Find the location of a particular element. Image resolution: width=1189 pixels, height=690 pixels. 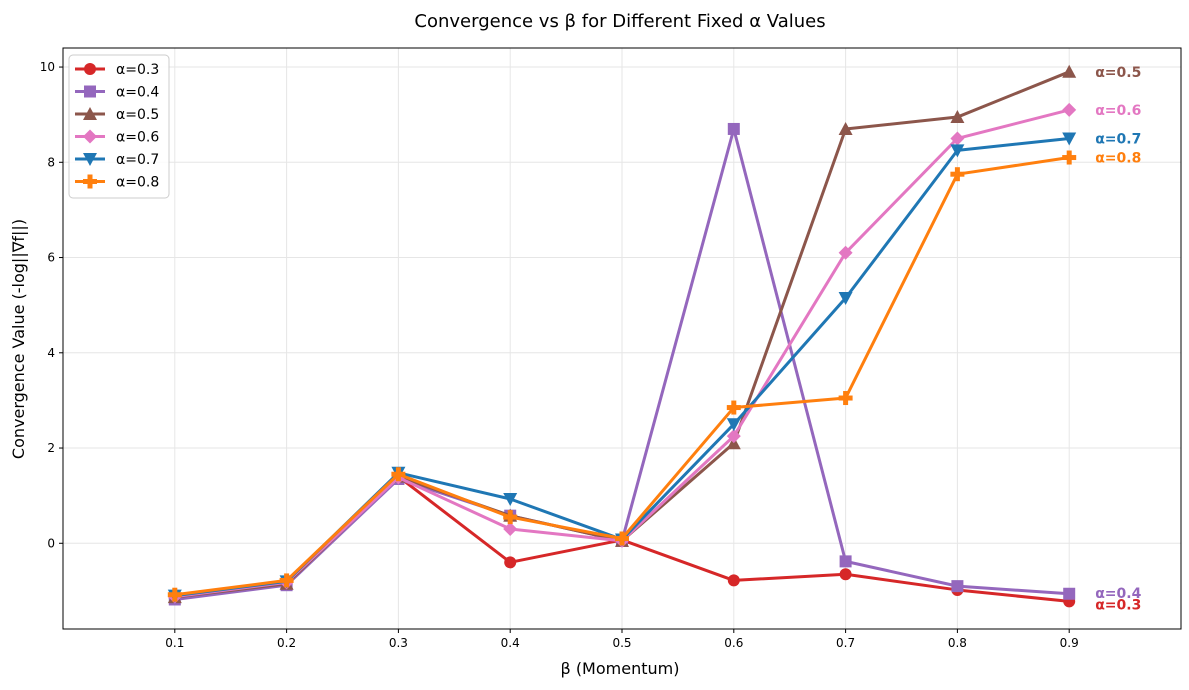

y-tick-label: 6 is located at coordinates (51, 258).